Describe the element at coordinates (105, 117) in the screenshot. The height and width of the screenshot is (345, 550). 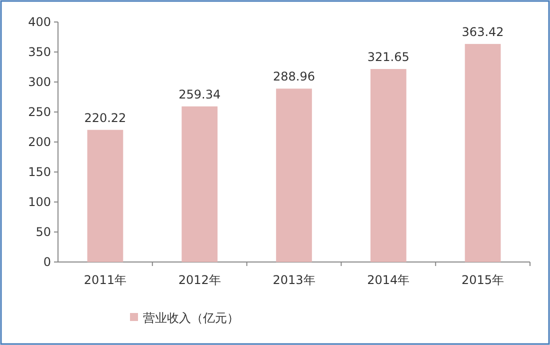
I see `data-label: 220.22` at that location.